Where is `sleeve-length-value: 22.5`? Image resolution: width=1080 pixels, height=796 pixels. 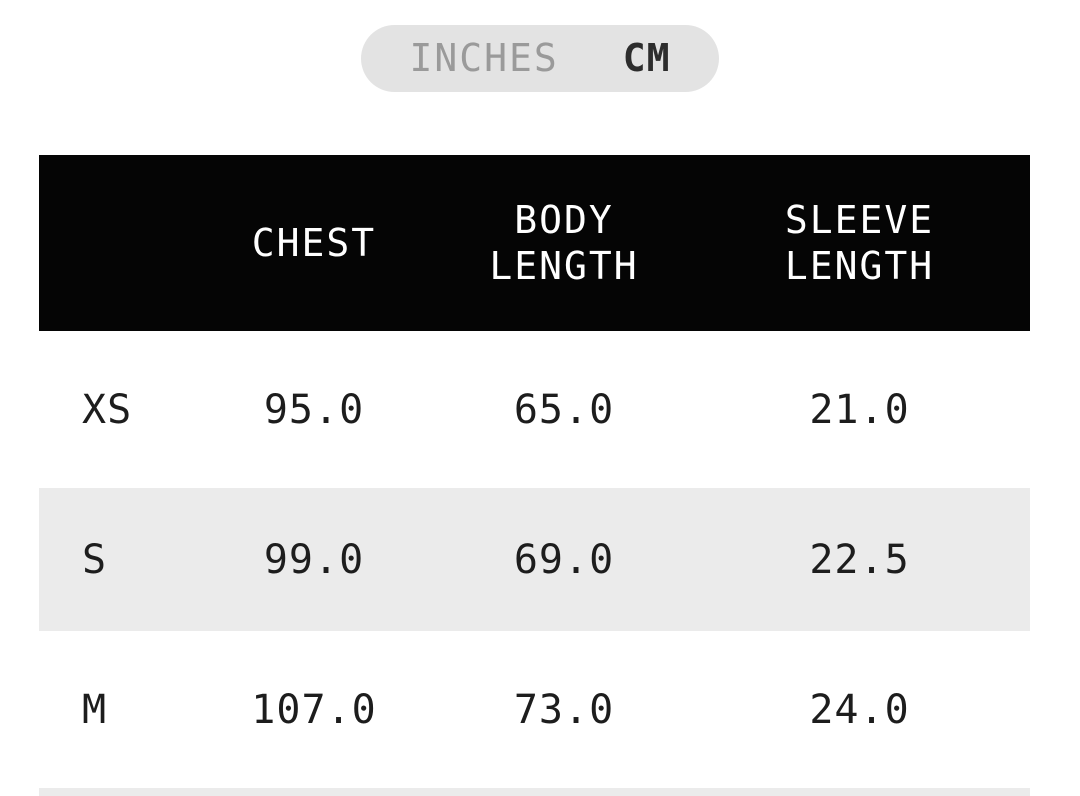 sleeve-length-value: 22.5 is located at coordinates (859, 559).